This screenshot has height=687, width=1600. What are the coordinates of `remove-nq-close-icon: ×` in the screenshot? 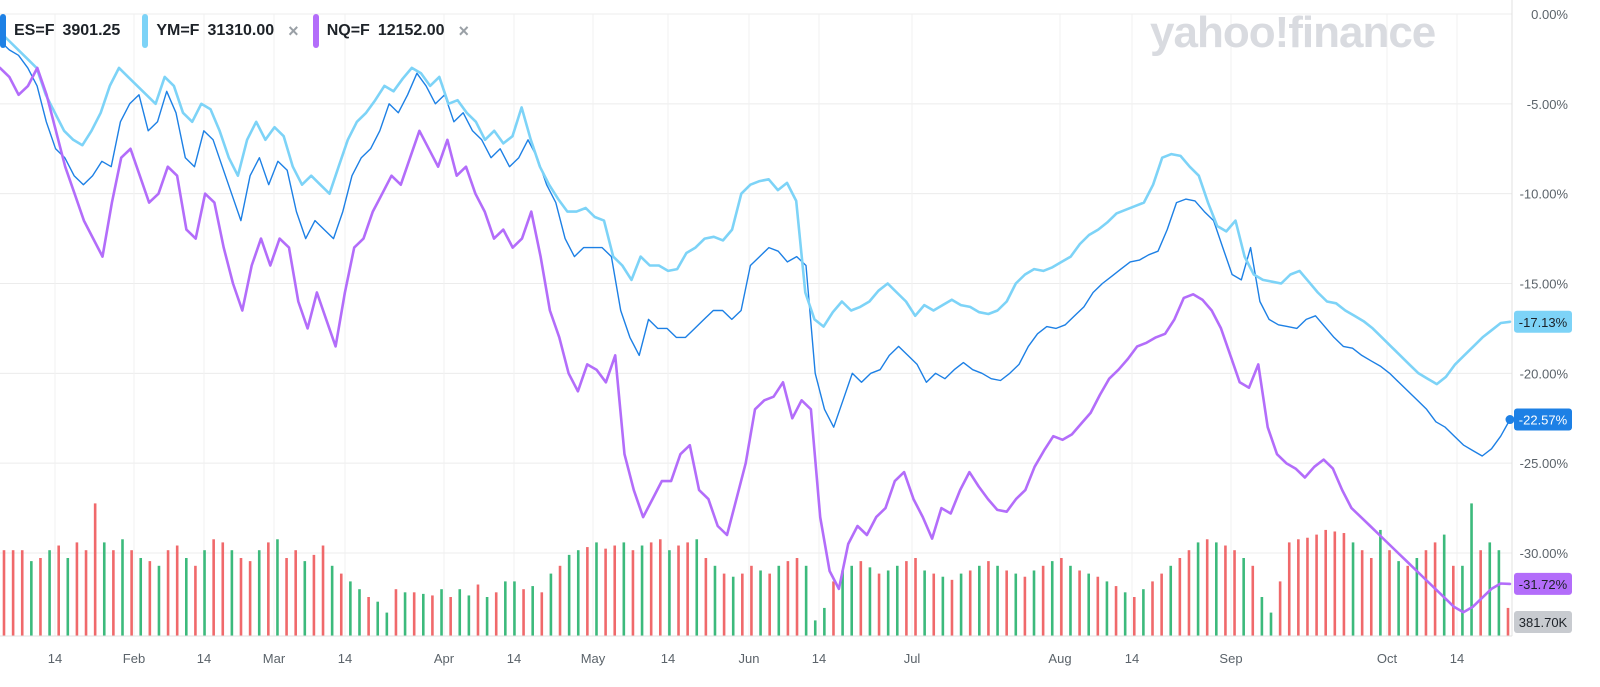 It's located at (464, 30).